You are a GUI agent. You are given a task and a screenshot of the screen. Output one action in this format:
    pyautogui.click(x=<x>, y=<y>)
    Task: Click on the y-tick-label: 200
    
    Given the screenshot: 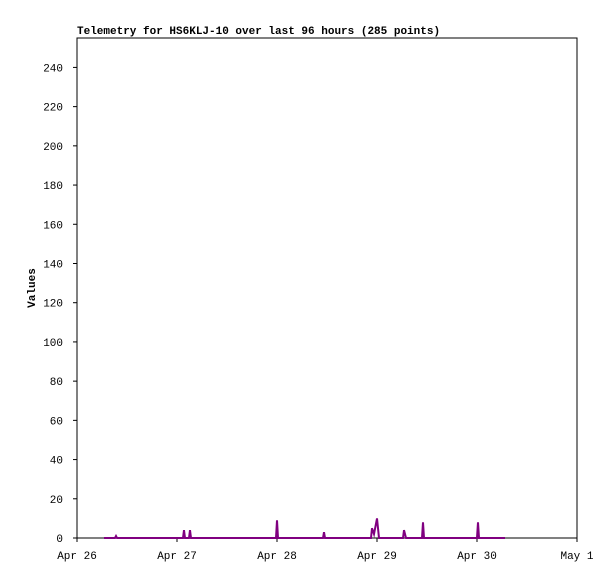 What is the action you would take?
    pyautogui.click(x=53, y=148)
    